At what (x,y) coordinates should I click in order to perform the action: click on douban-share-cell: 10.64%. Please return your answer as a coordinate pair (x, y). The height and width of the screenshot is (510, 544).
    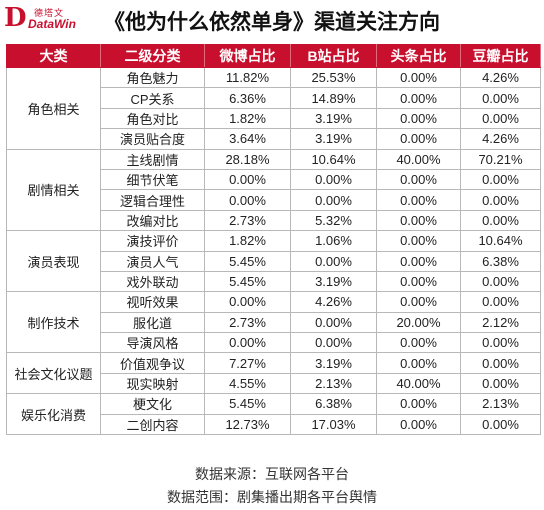
    Looking at the image, I should click on (500, 241).